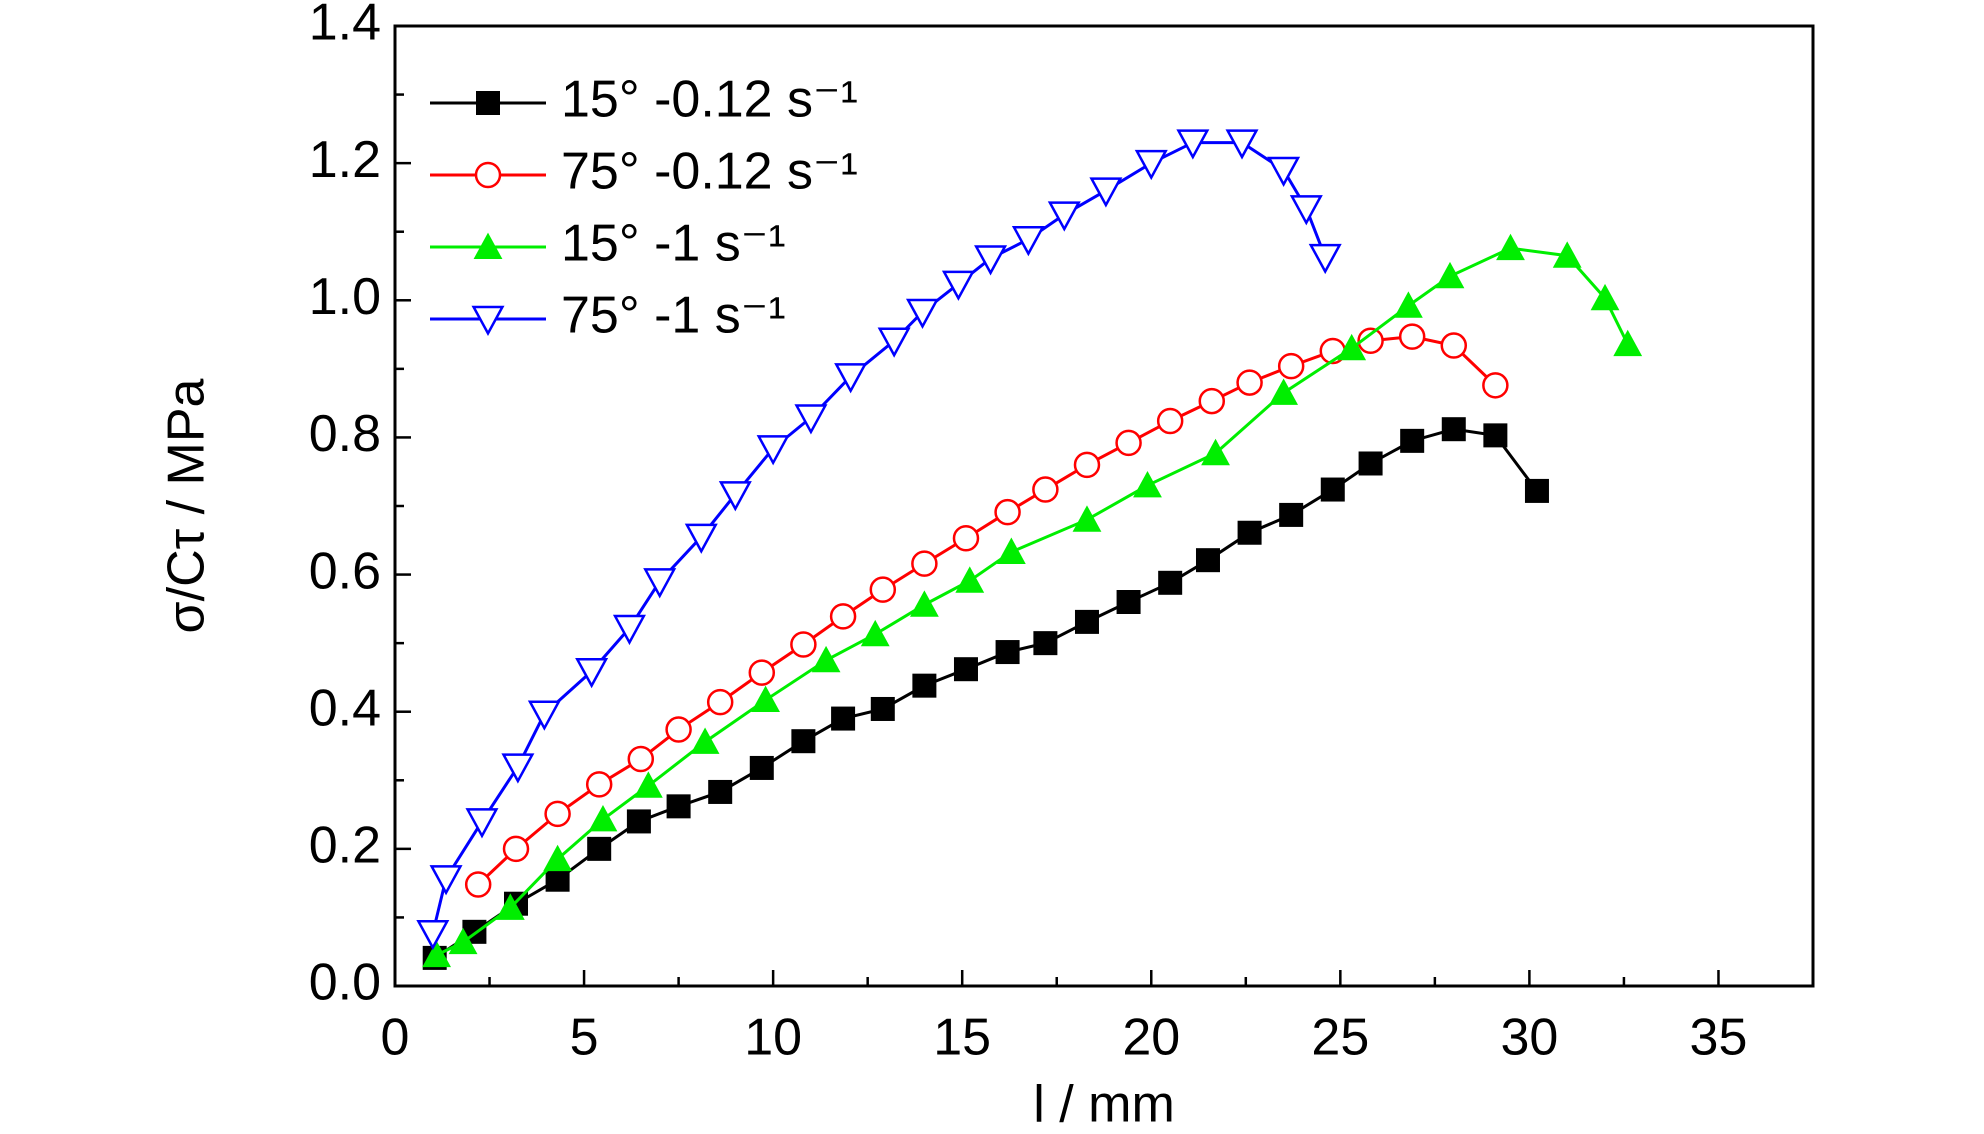  What do you see at coordinates (345, 983) in the screenshot?
I see `y-tick-label: 0.0` at bounding box center [345, 983].